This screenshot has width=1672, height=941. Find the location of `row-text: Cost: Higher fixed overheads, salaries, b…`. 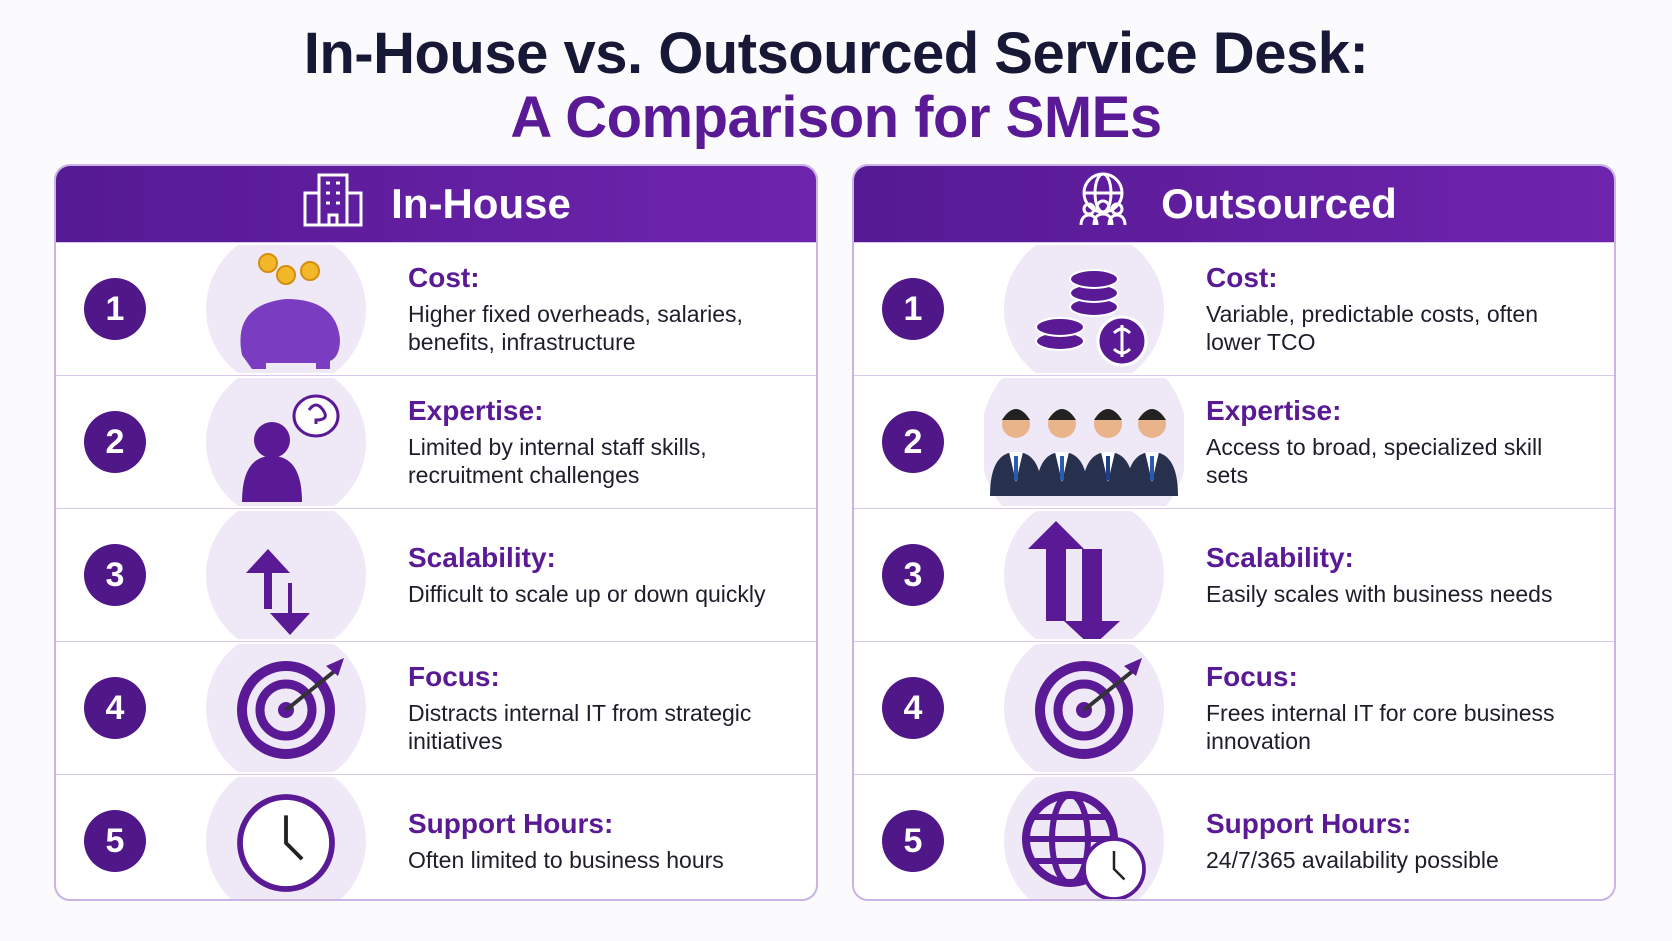

row-text: Cost: Higher fixed overheads, salaries, b… is located at coordinates (598, 309).